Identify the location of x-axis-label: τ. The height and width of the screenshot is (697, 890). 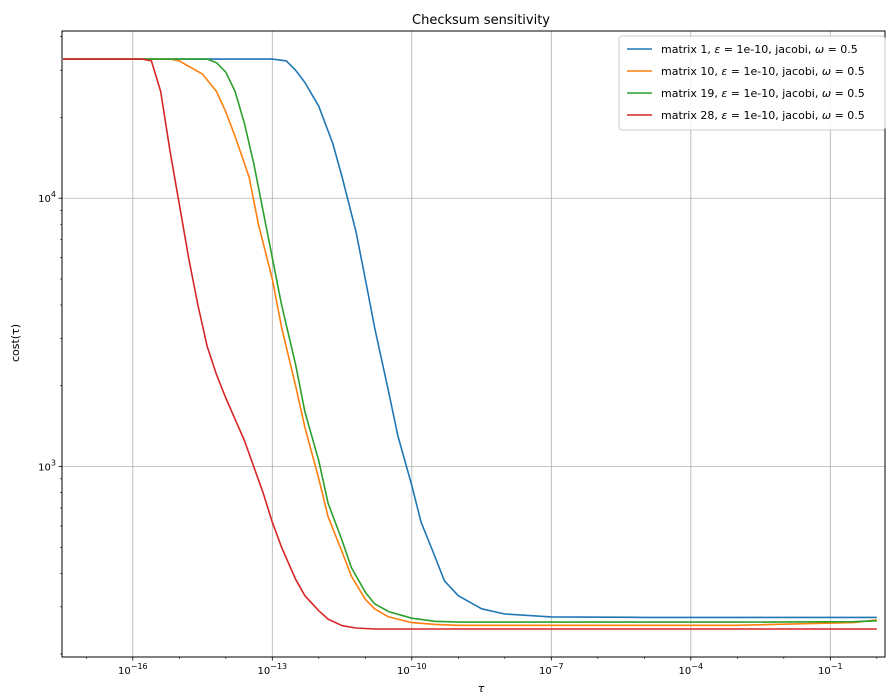
(481, 688).